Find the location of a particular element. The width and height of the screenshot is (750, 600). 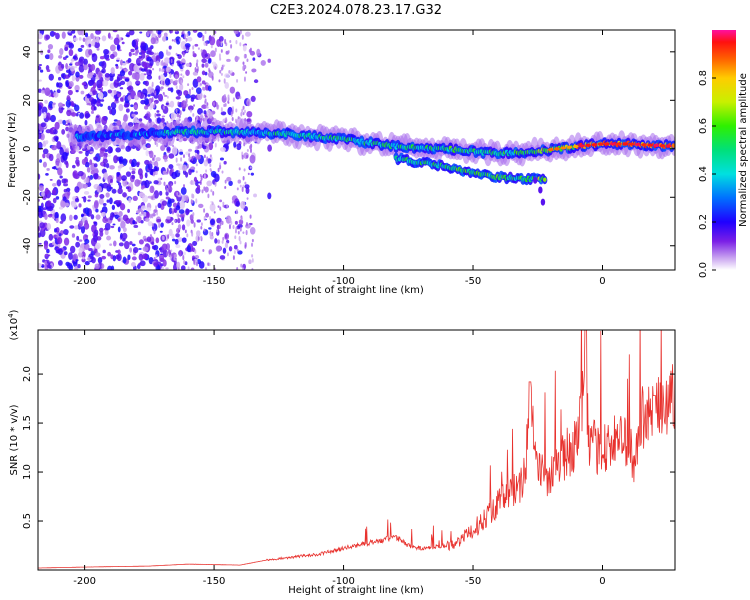

snr-exponent-base: (x10 is located at coordinates (14, 329).